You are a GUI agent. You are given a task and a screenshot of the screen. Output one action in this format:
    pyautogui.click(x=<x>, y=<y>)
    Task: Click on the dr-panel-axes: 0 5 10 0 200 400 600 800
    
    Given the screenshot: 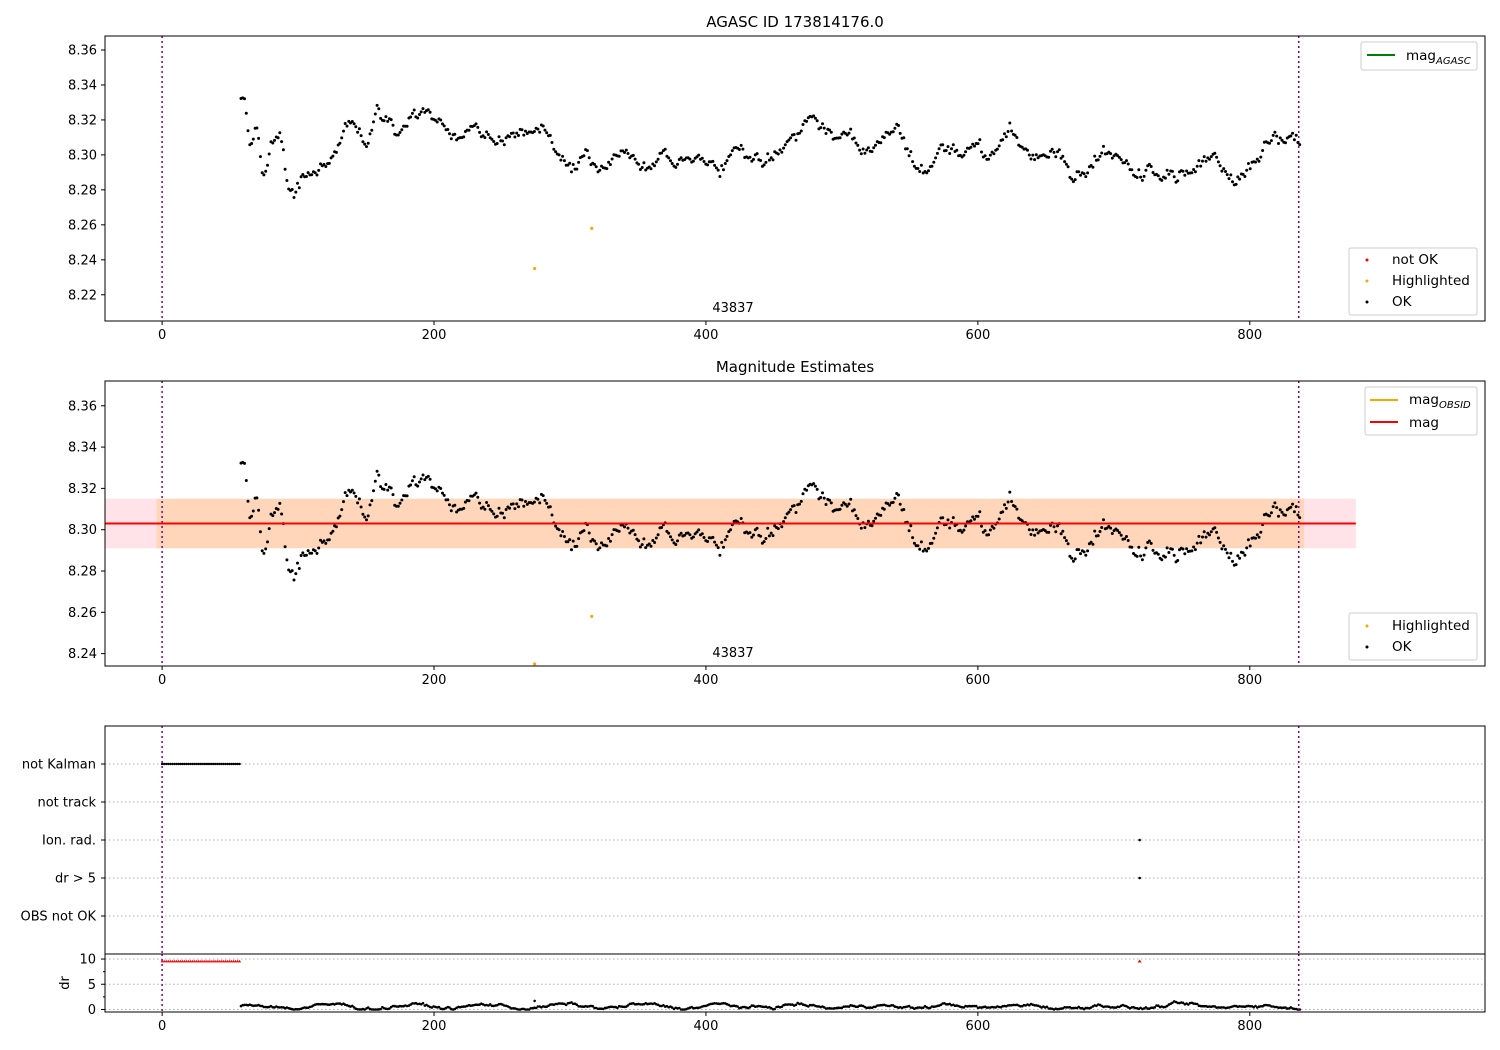 What is the action you would take?
    pyautogui.click(x=782, y=993)
    